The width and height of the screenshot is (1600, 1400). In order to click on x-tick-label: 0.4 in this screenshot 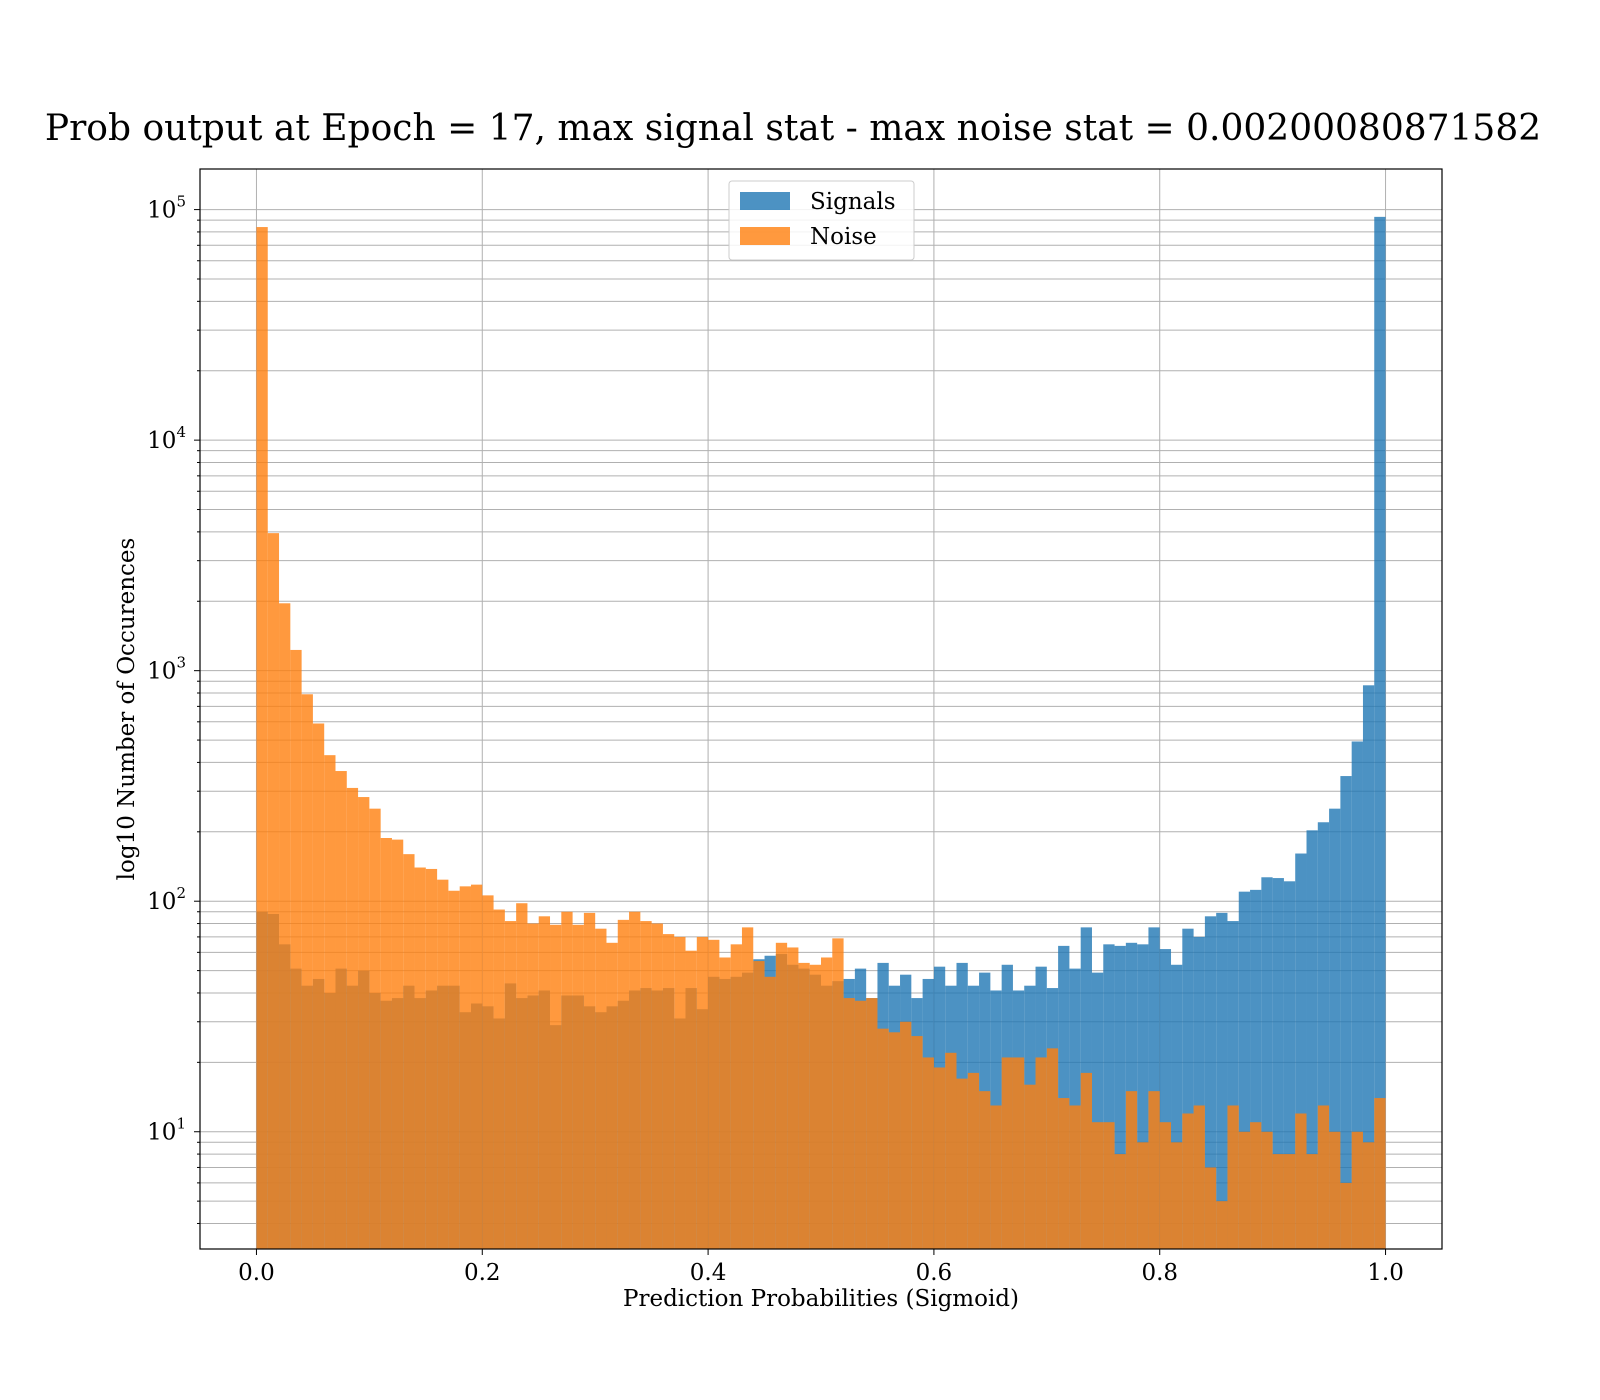, I will do `click(708, 1273)`.